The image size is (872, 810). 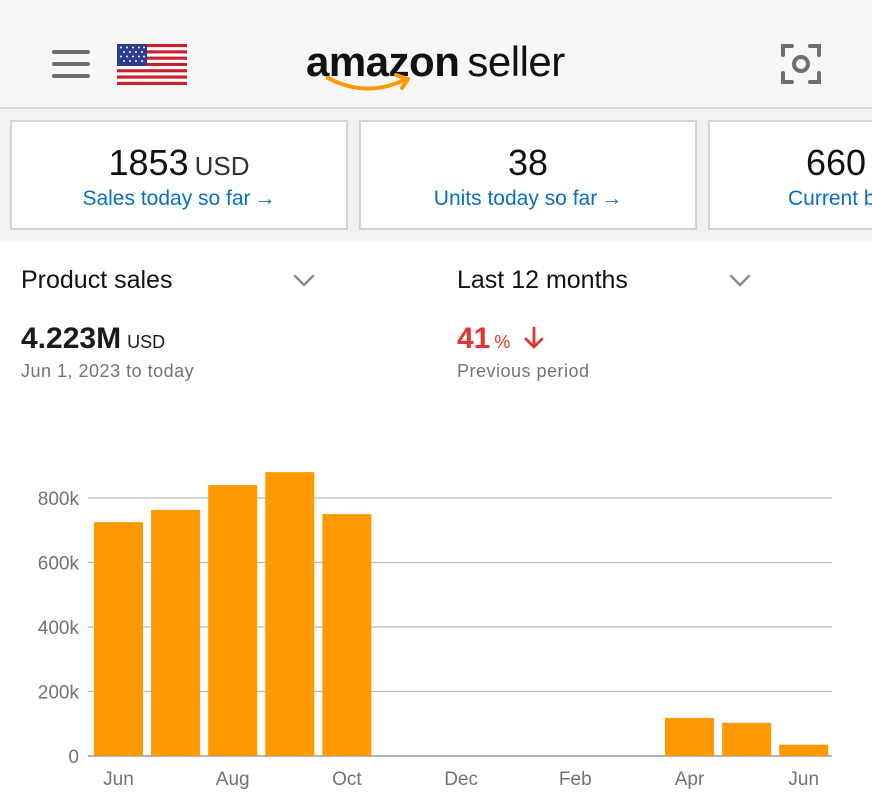 What do you see at coordinates (516, 61) in the screenshot?
I see `logo-seller-text: seller` at bounding box center [516, 61].